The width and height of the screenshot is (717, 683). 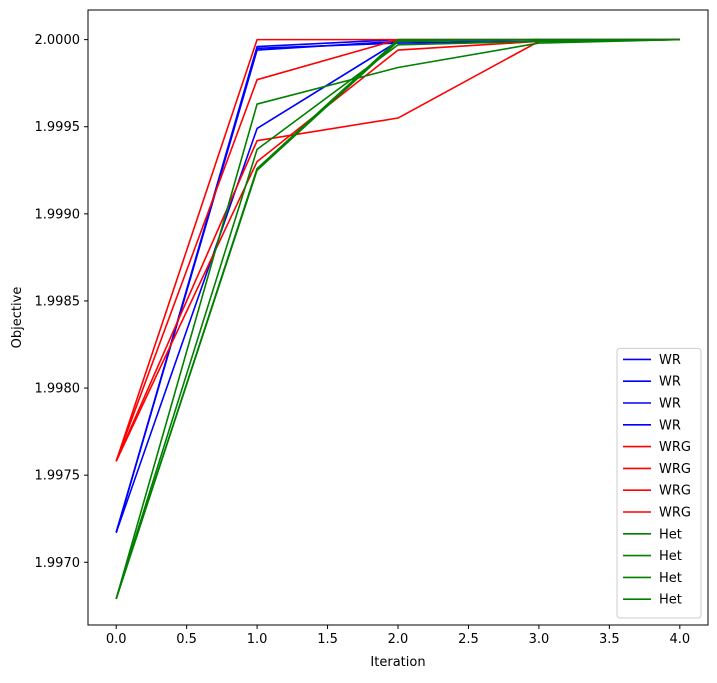 What do you see at coordinates (58, 389) in the screenshot?
I see `y-tick-label: 1.9980` at bounding box center [58, 389].